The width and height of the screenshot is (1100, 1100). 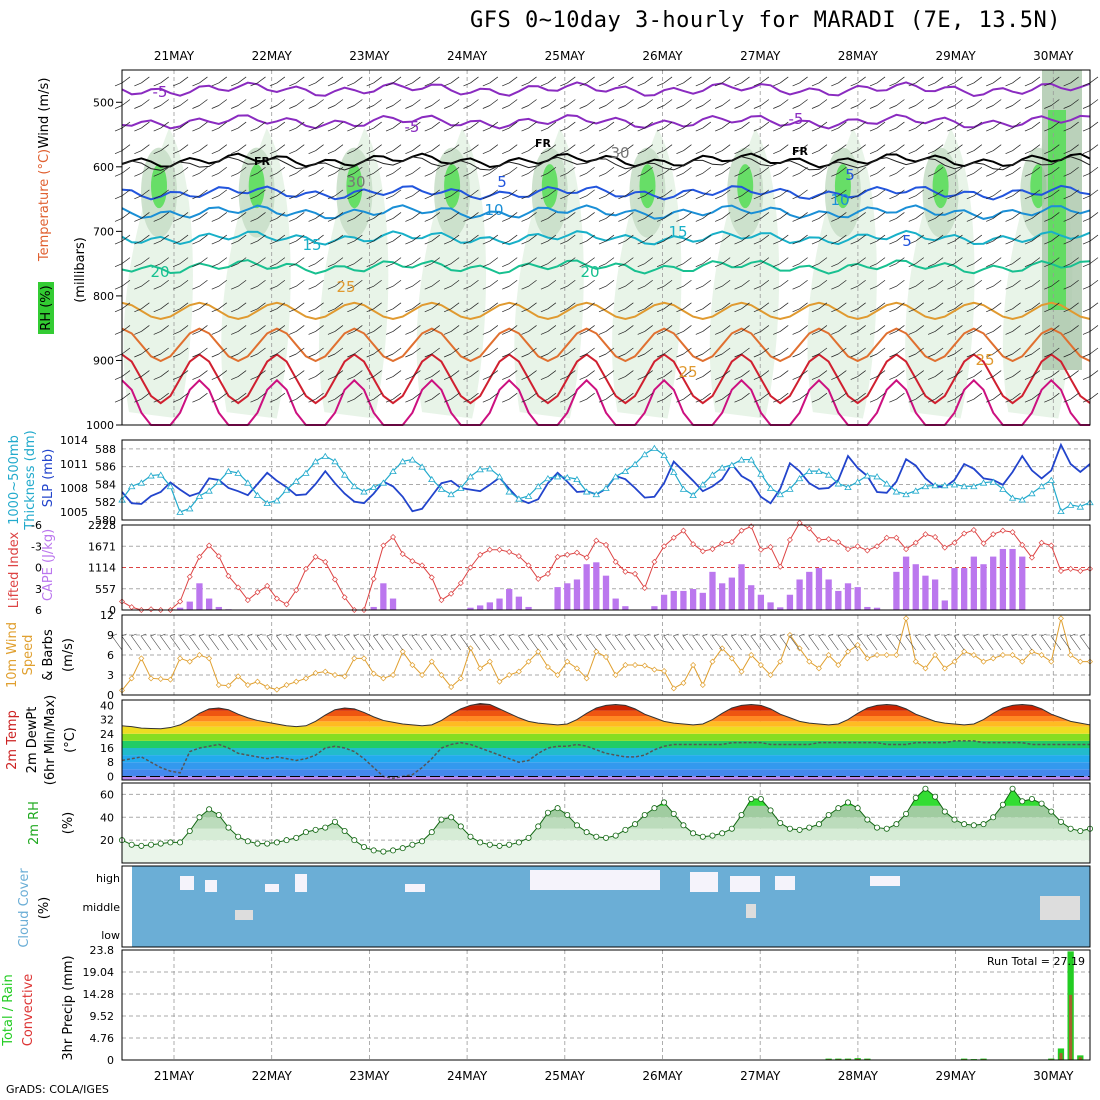 What do you see at coordinates (256, 186) in the screenshot?
I see `rh-shade-high` at bounding box center [256, 186].